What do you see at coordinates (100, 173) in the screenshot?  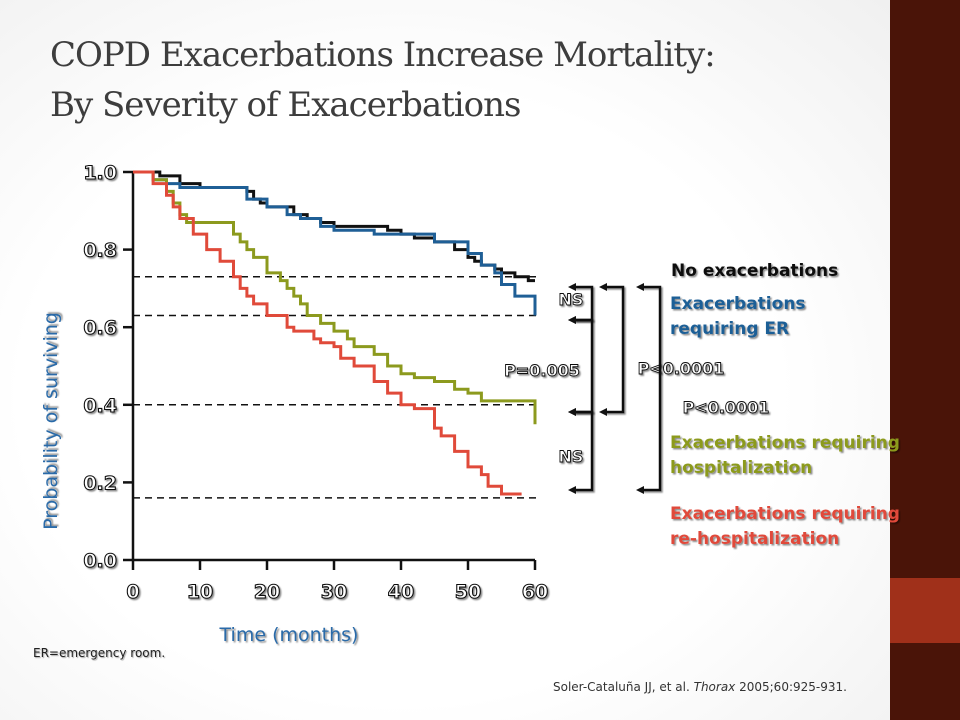 I see `y-tick-label: 1.0` at bounding box center [100, 173].